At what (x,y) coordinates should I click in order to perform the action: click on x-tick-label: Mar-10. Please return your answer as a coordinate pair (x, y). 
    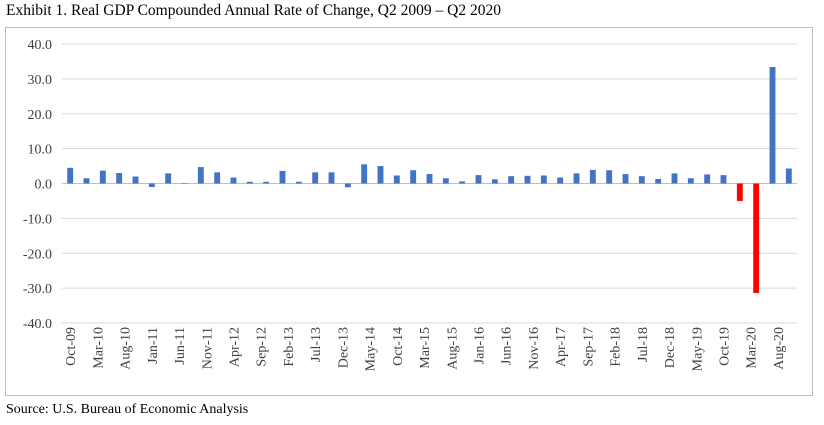
    Looking at the image, I should click on (98, 348).